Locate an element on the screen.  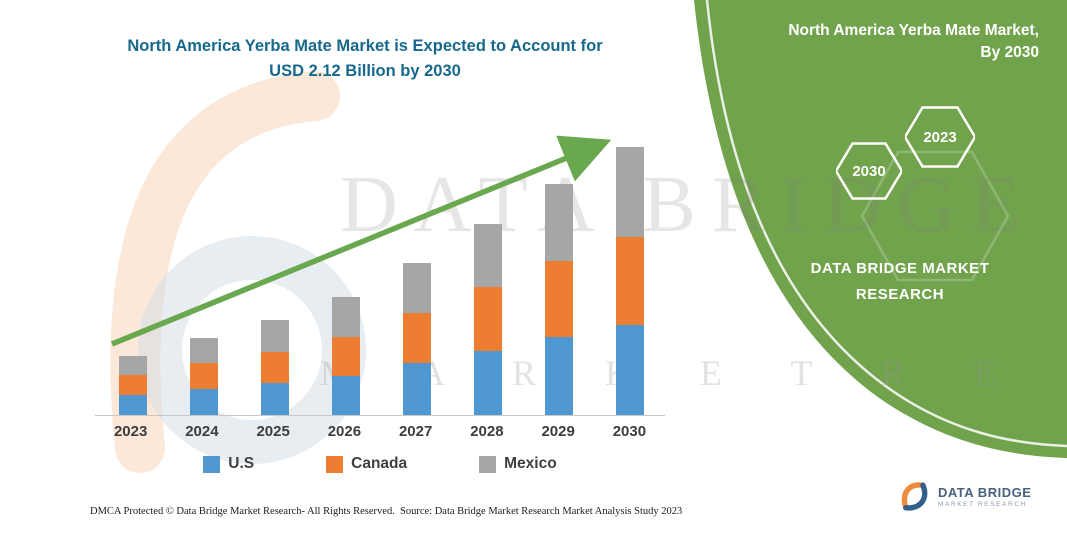
stacked-bar-2030 is located at coordinates (630, 280).